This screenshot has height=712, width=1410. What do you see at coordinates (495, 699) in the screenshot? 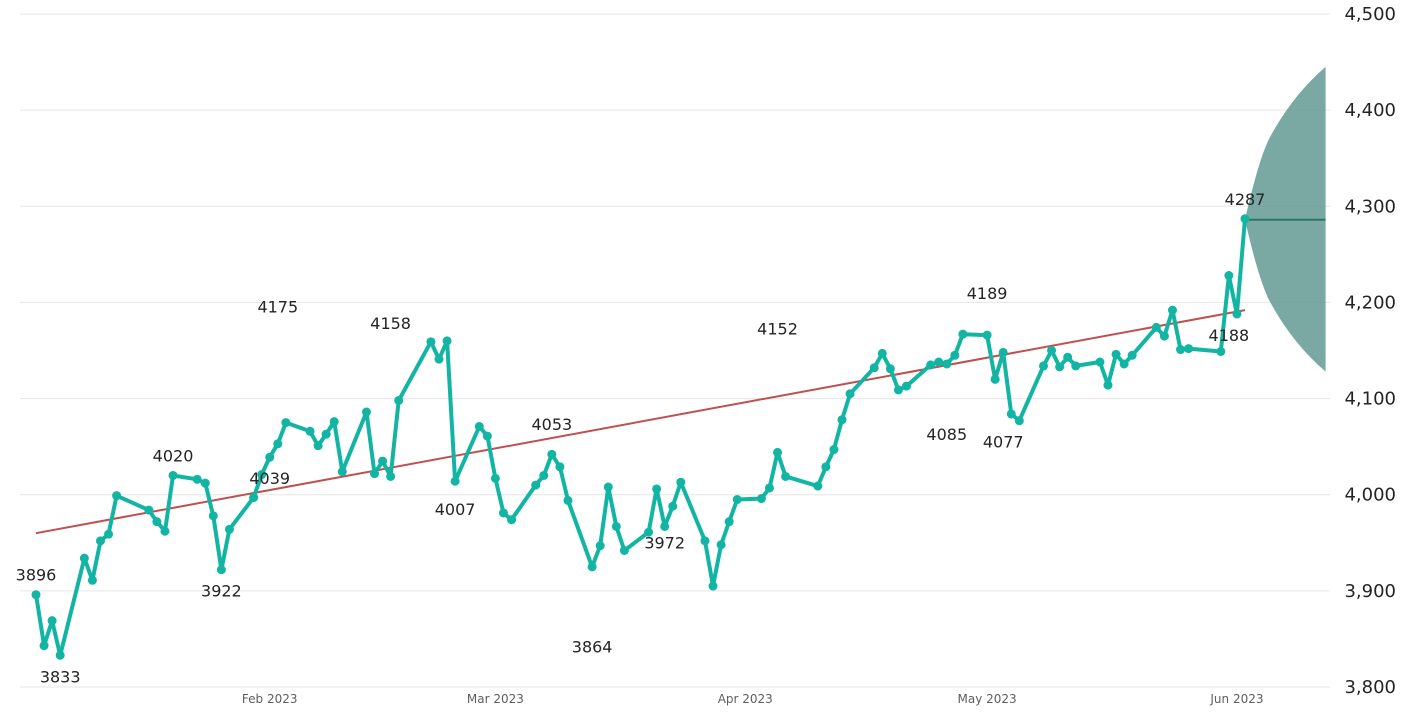
I see `x-tick-label: Mar 2023` at bounding box center [495, 699].